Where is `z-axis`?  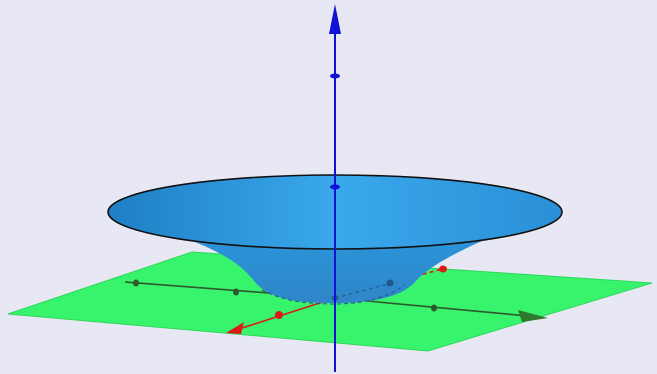
z-axis is located at coordinates (335, 188).